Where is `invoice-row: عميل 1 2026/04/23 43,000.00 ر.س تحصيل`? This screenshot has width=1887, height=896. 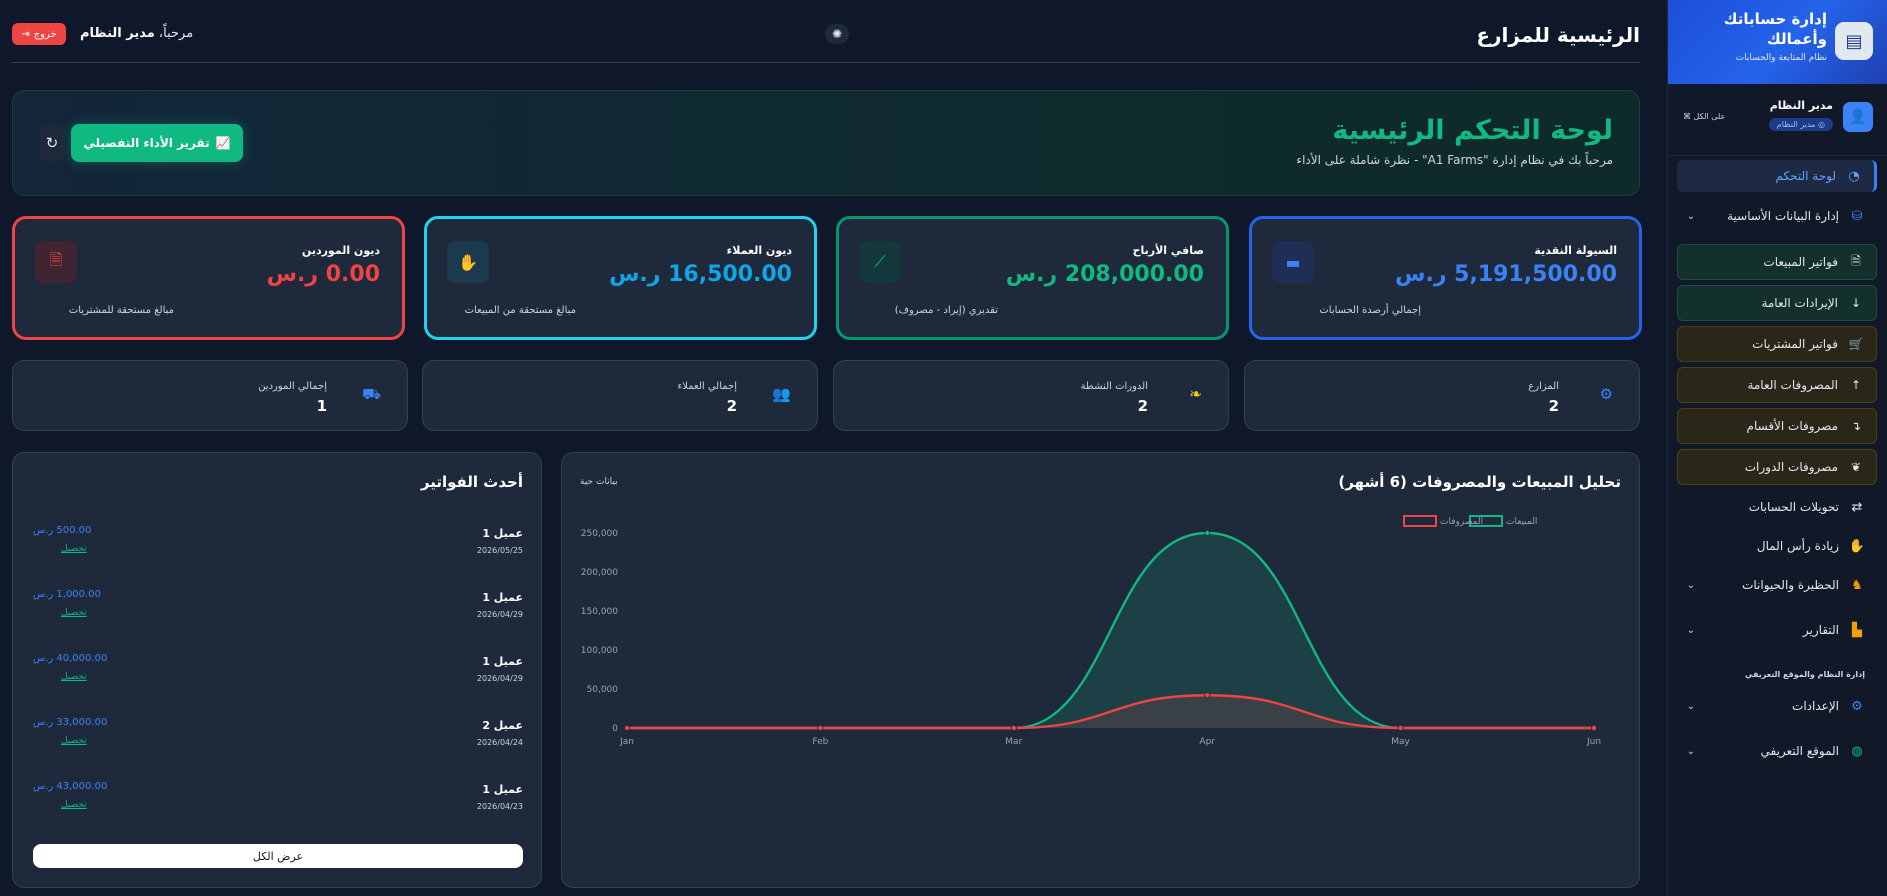
invoice-row: عميل 1 2026/04/23 43,000.00 ر.س تحصيل is located at coordinates (278, 798).